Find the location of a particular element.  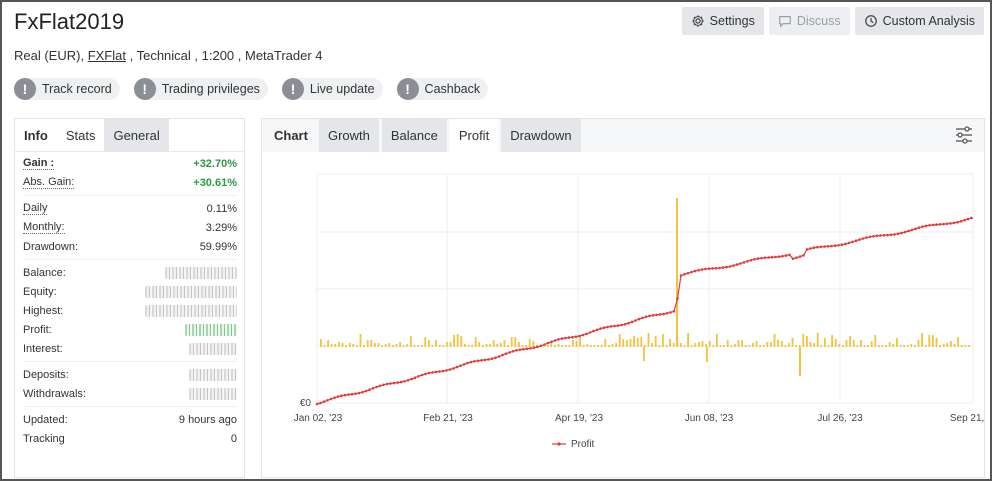

y-axis-ticks: €0 is located at coordinates (306, 403).